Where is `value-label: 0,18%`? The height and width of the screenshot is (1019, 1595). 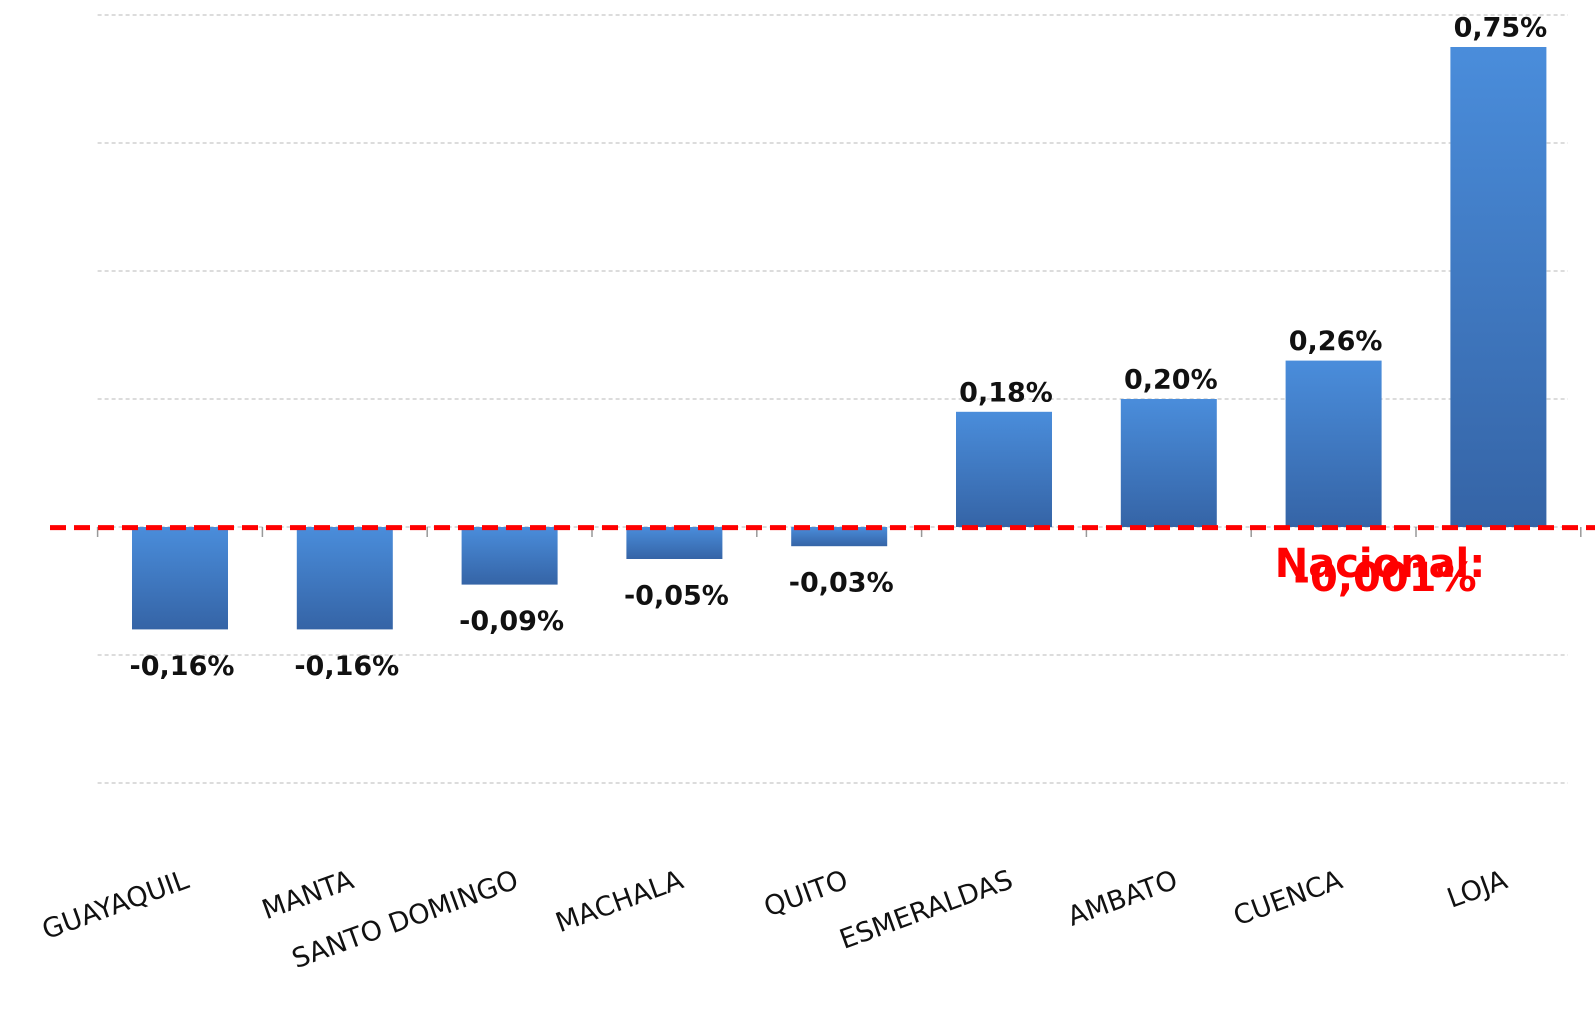 value-label: 0,18% is located at coordinates (1006, 392).